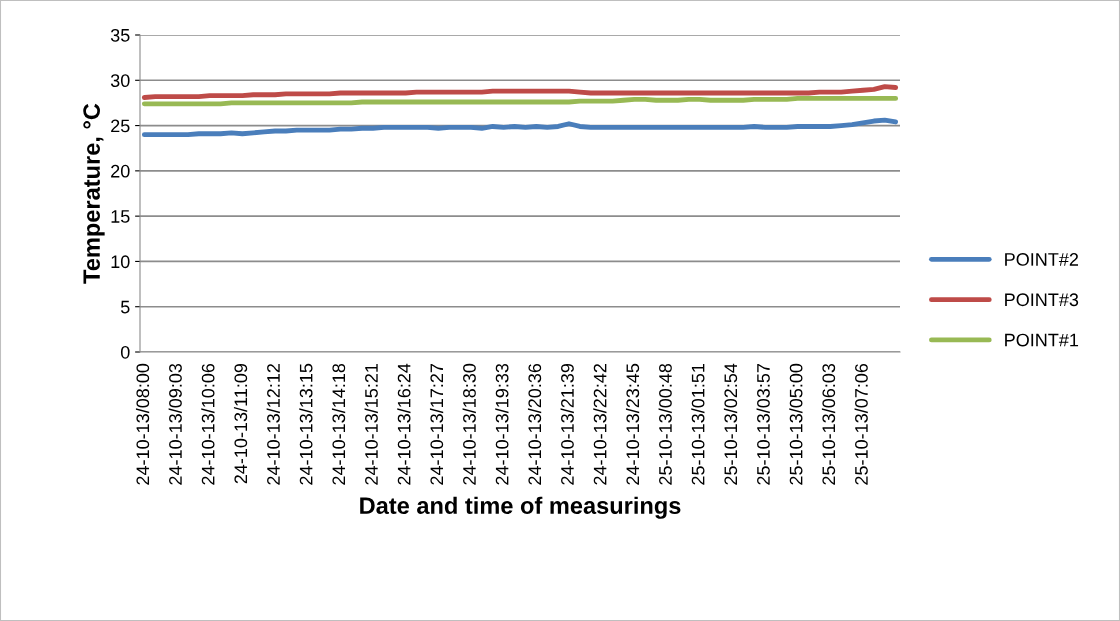 The image size is (1120, 621). I want to click on x-tick-label: 24-10-13/09:03, so click(175, 424).